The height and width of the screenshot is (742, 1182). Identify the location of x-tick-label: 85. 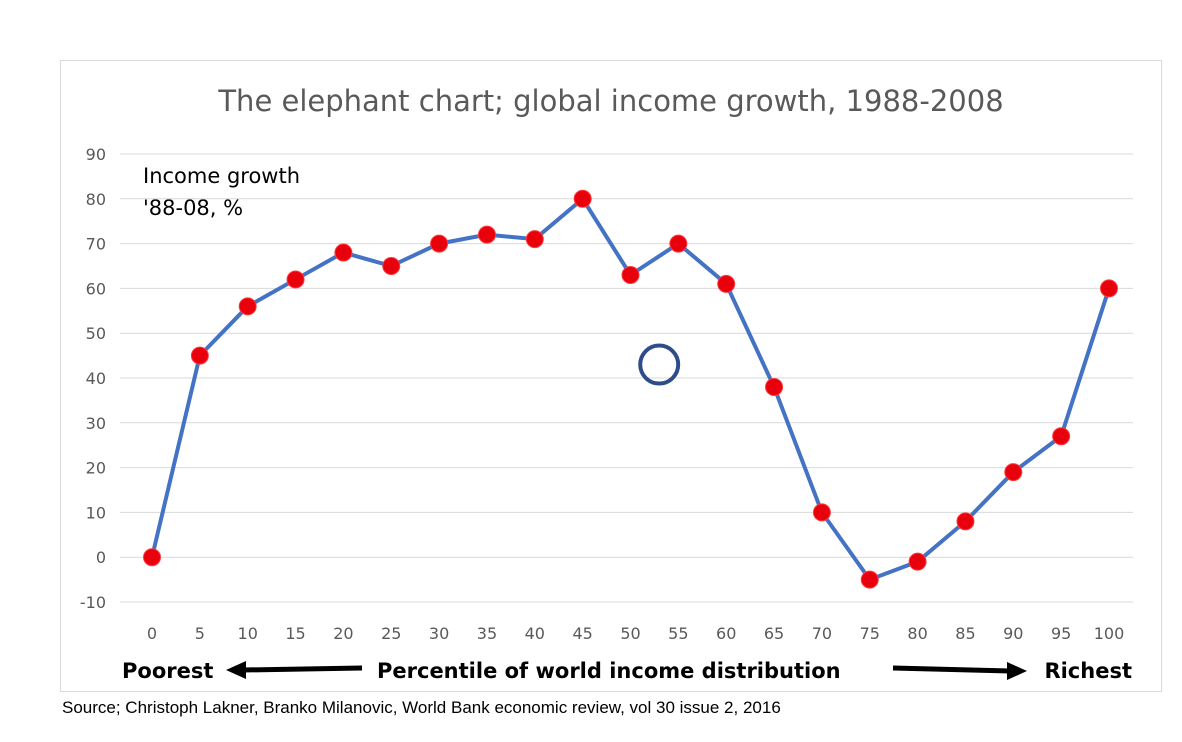
(965, 633).